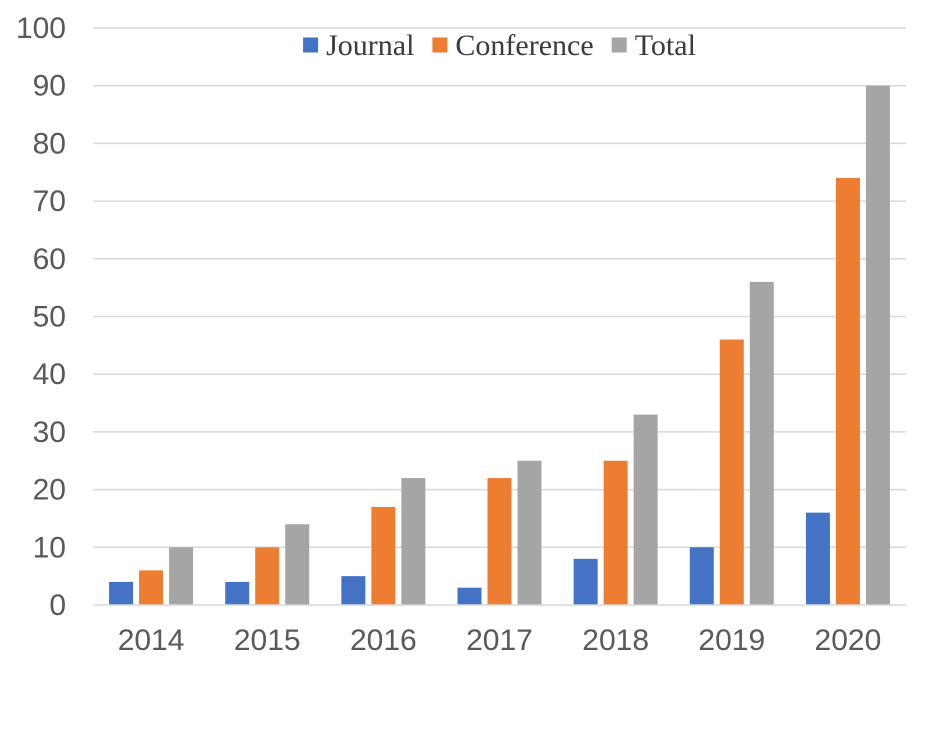  What do you see at coordinates (49, 374) in the screenshot?
I see `y-tick-label-40: 40` at bounding box center [49, 374].